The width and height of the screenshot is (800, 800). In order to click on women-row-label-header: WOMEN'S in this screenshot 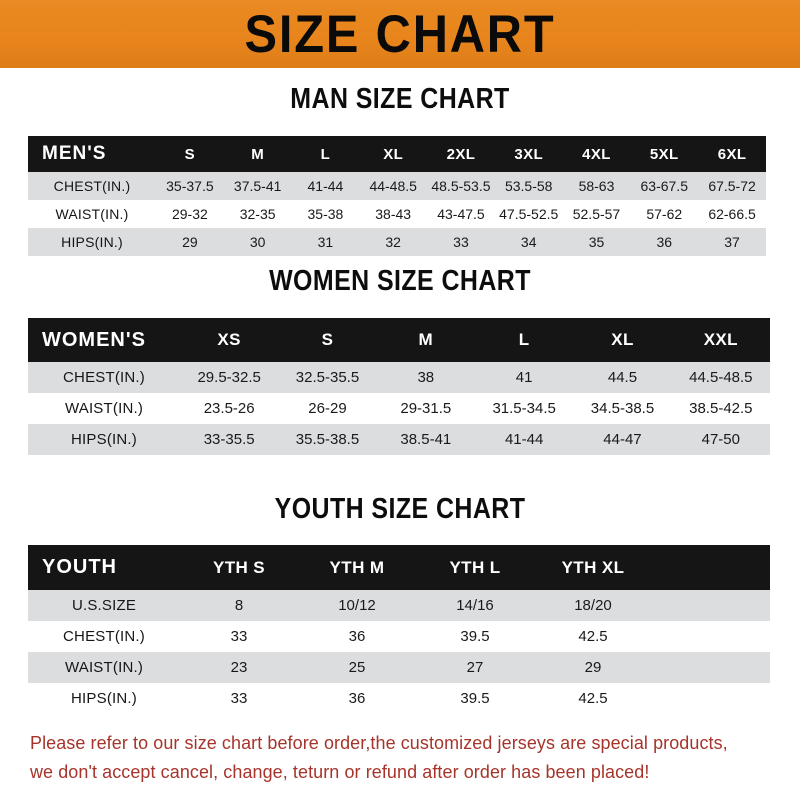, I will do `click(94, 339)`.